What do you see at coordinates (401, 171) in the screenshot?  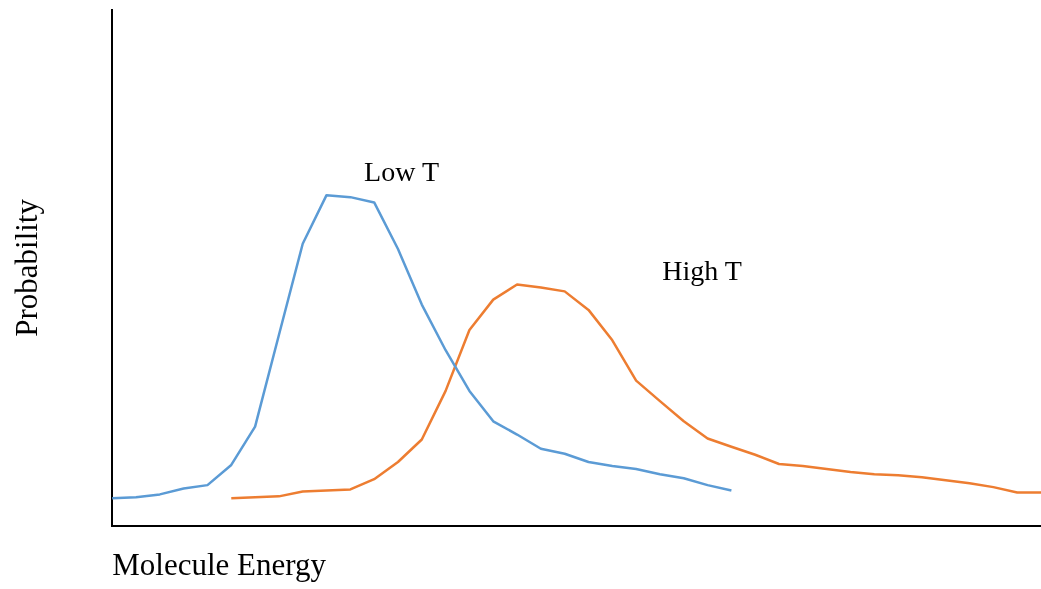 I see `series-label: Low T` at bounding box center [401, 171].